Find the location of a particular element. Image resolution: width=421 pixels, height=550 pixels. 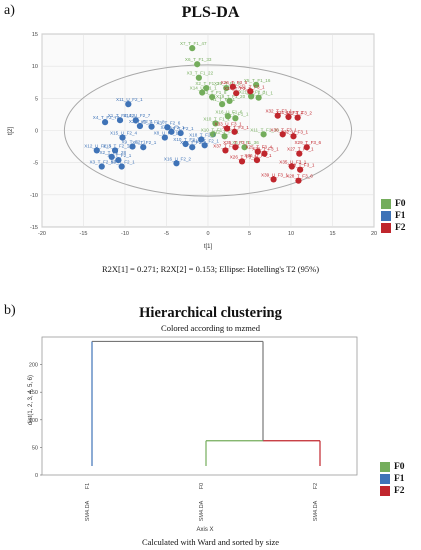

point-label: X3_T_F1_22 is located at coordinates (200, 73).